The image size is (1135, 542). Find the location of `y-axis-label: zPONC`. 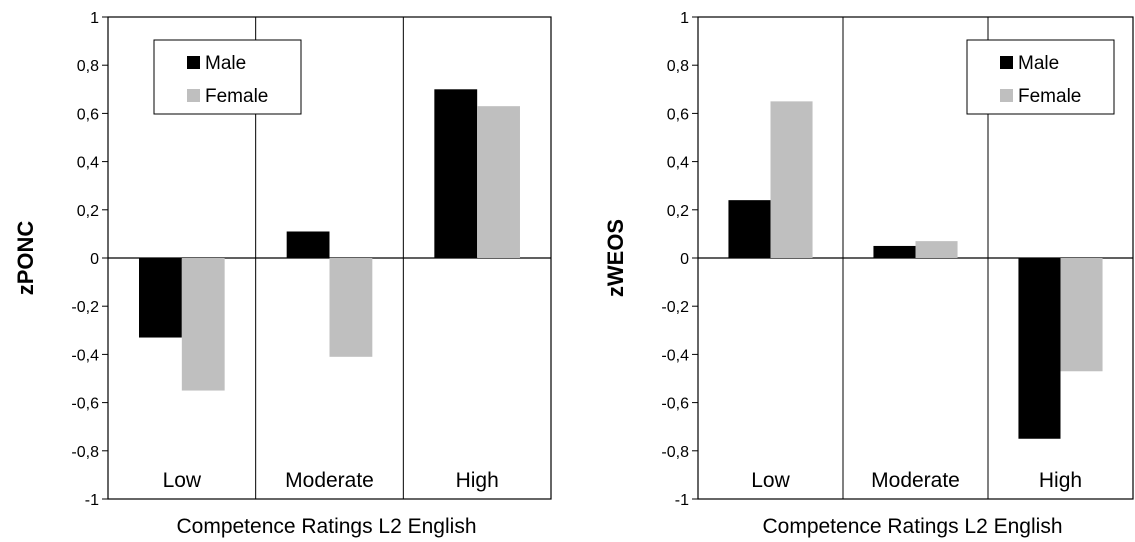

y-axis-label: zPONC is located at coordinates (25, 258).